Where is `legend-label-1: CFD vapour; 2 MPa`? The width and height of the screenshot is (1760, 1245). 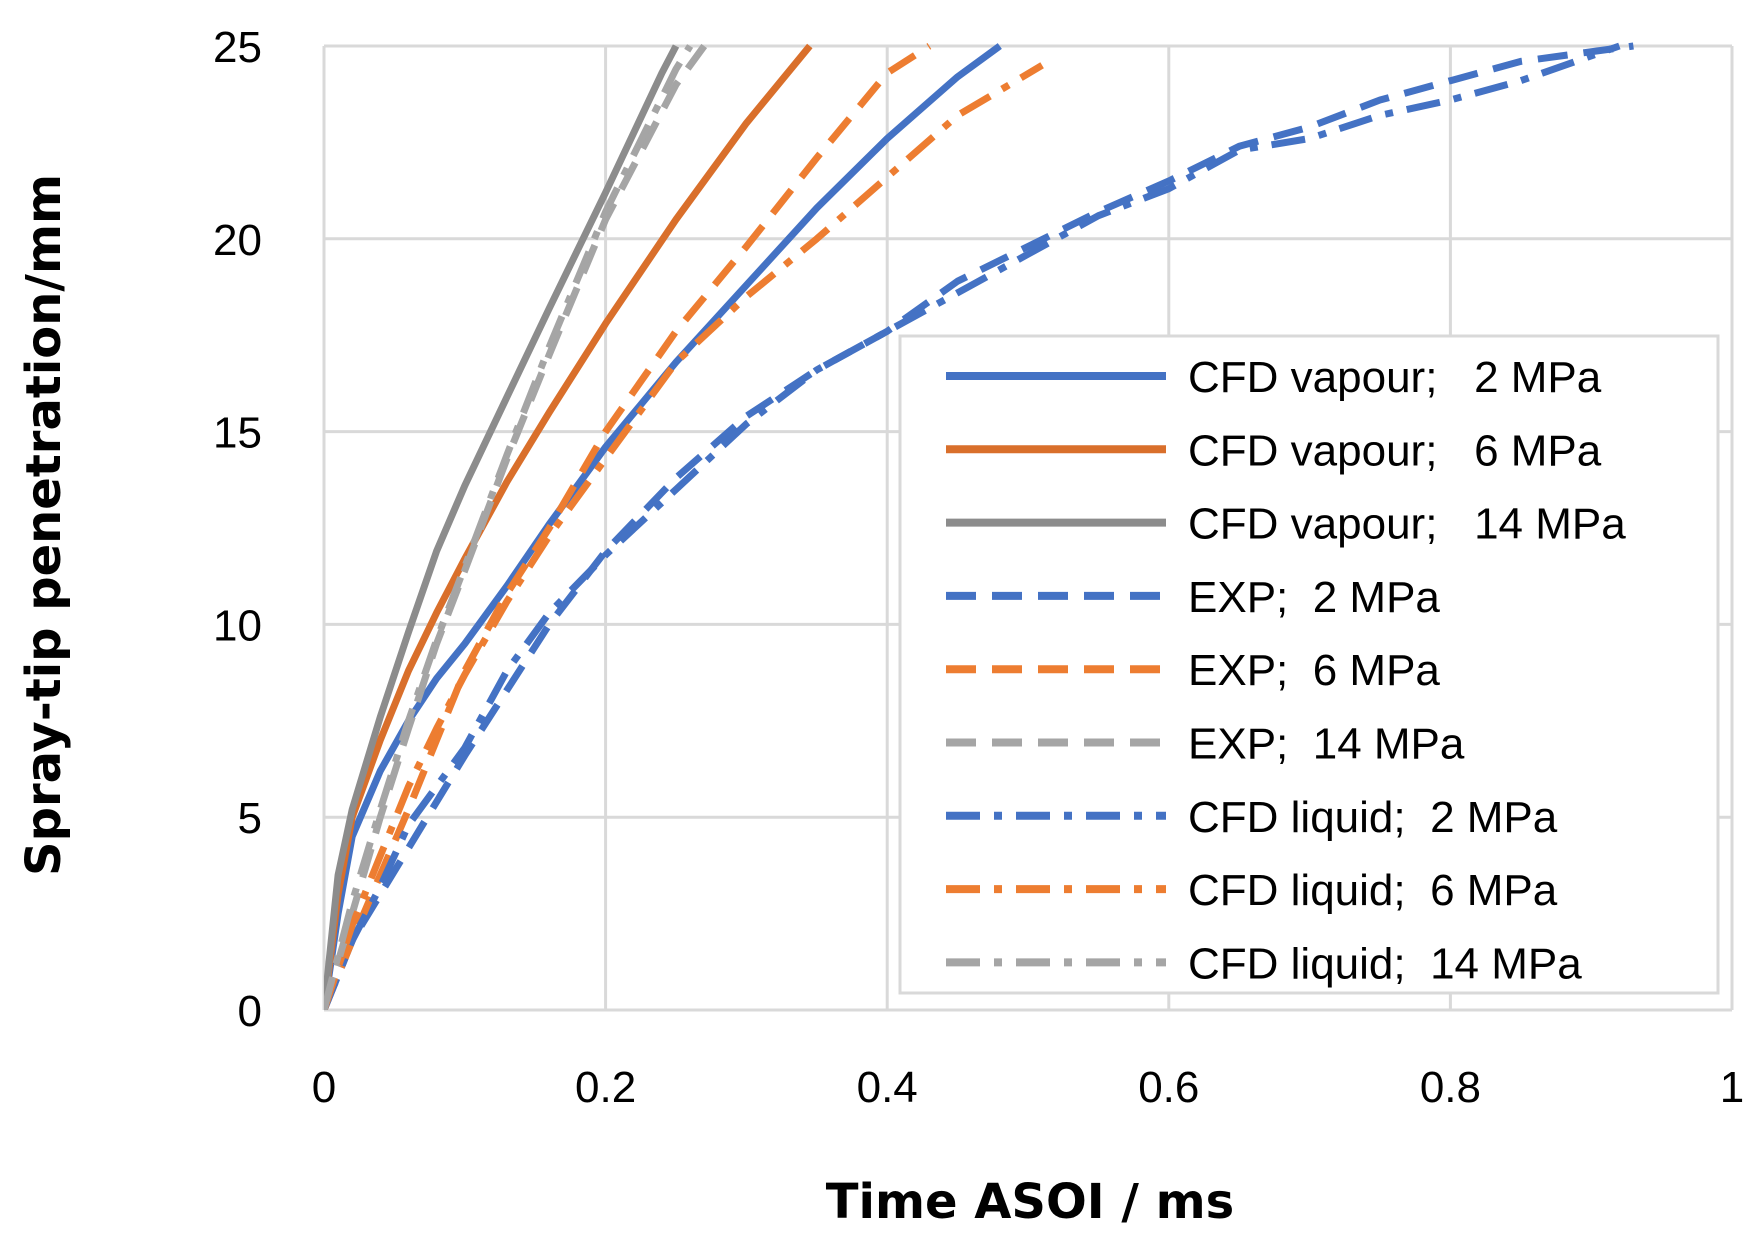
legend-label-1: CFD vapour; 2 MPa is located at coordinates (1395, 377).